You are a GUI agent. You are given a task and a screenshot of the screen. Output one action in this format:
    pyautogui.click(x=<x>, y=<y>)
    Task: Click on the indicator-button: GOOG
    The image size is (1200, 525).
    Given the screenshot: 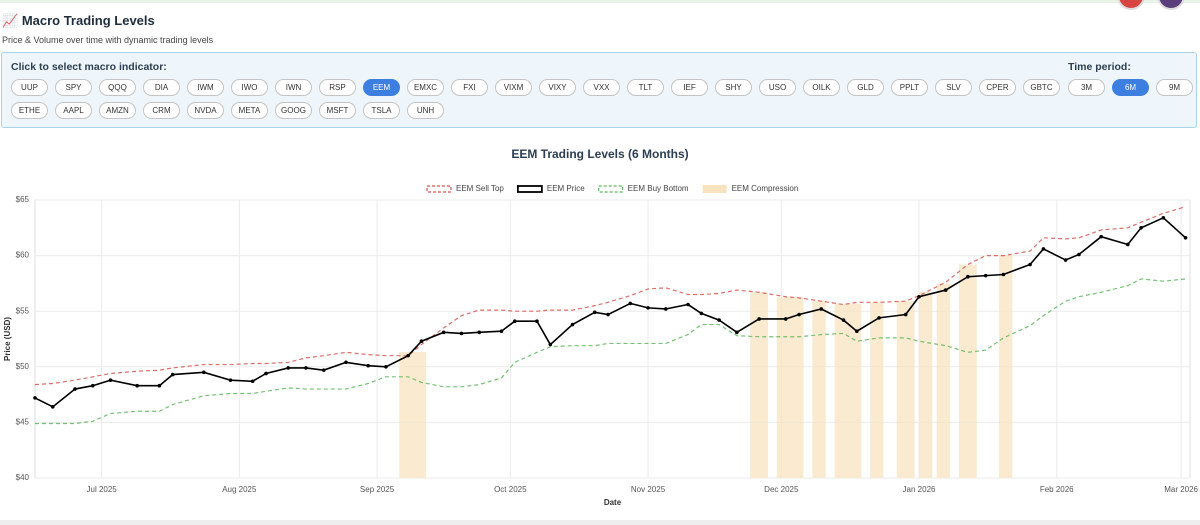 What is the action you would take?
    pyautogui.click(x=293, y=110)
    